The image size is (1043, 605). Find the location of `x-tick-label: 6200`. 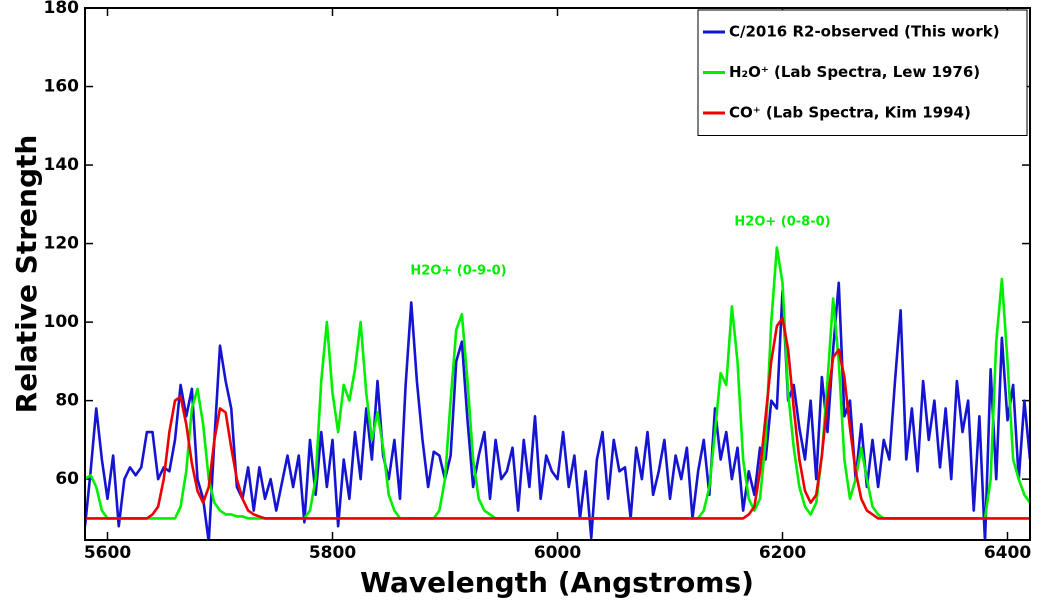

x-tick-label: 6200 is located at coordinates (782, 553).